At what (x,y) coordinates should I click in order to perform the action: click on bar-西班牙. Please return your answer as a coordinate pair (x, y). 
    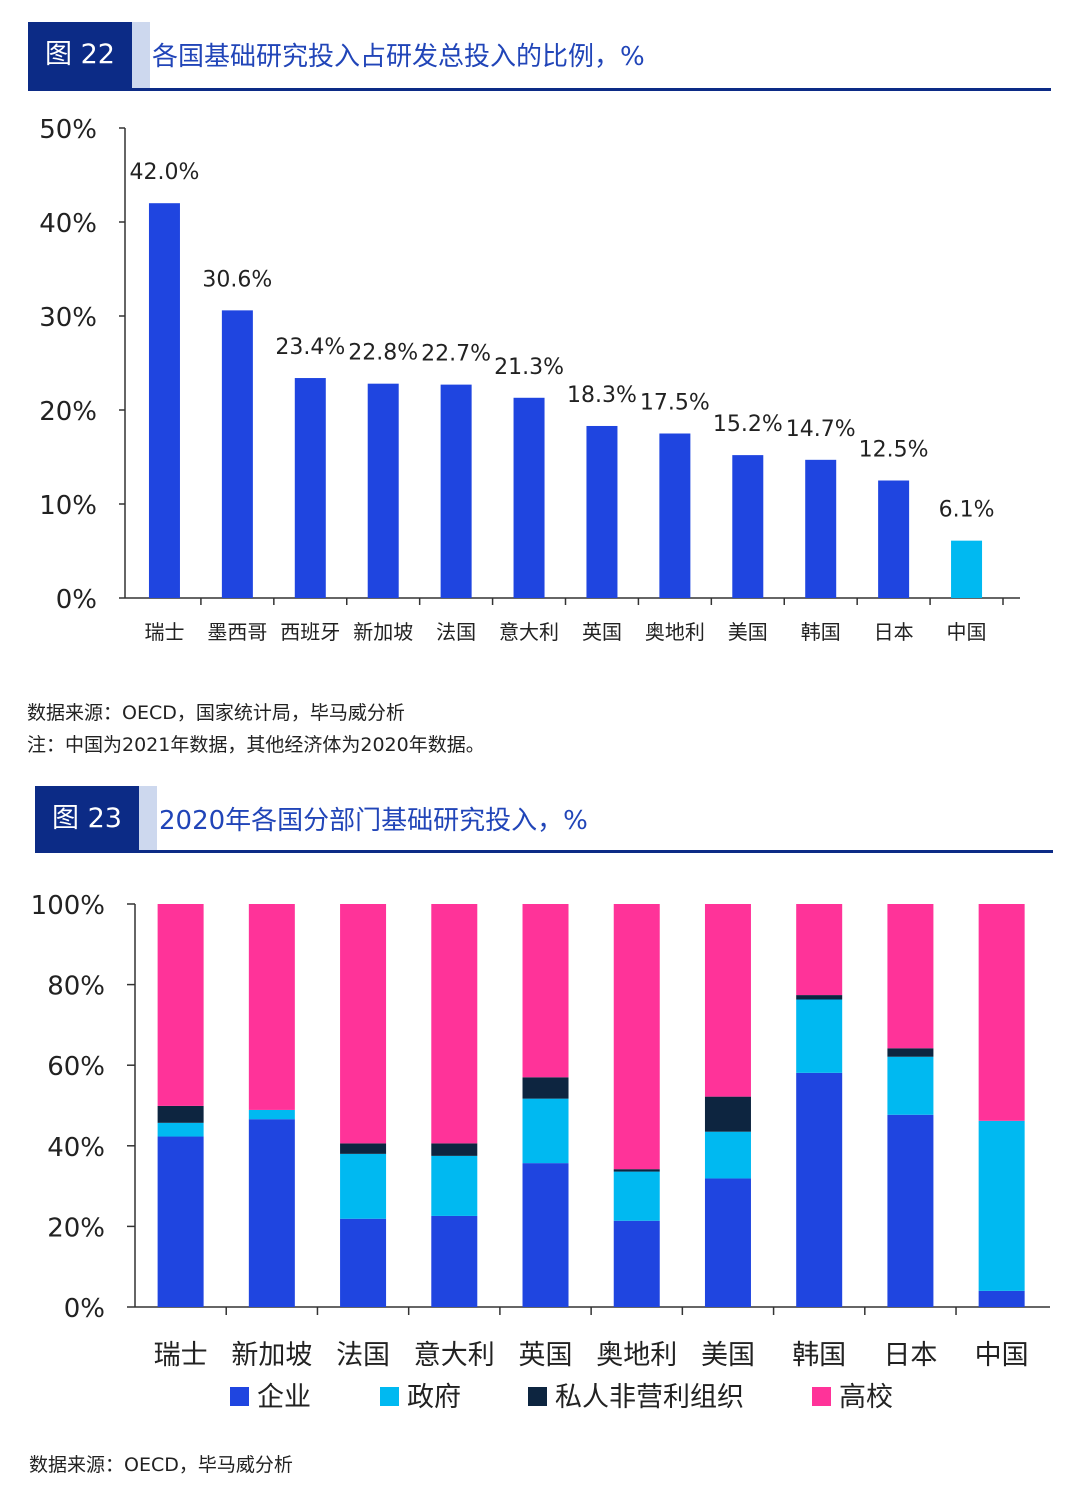
    Looking at the image, I should click on (310, 488).